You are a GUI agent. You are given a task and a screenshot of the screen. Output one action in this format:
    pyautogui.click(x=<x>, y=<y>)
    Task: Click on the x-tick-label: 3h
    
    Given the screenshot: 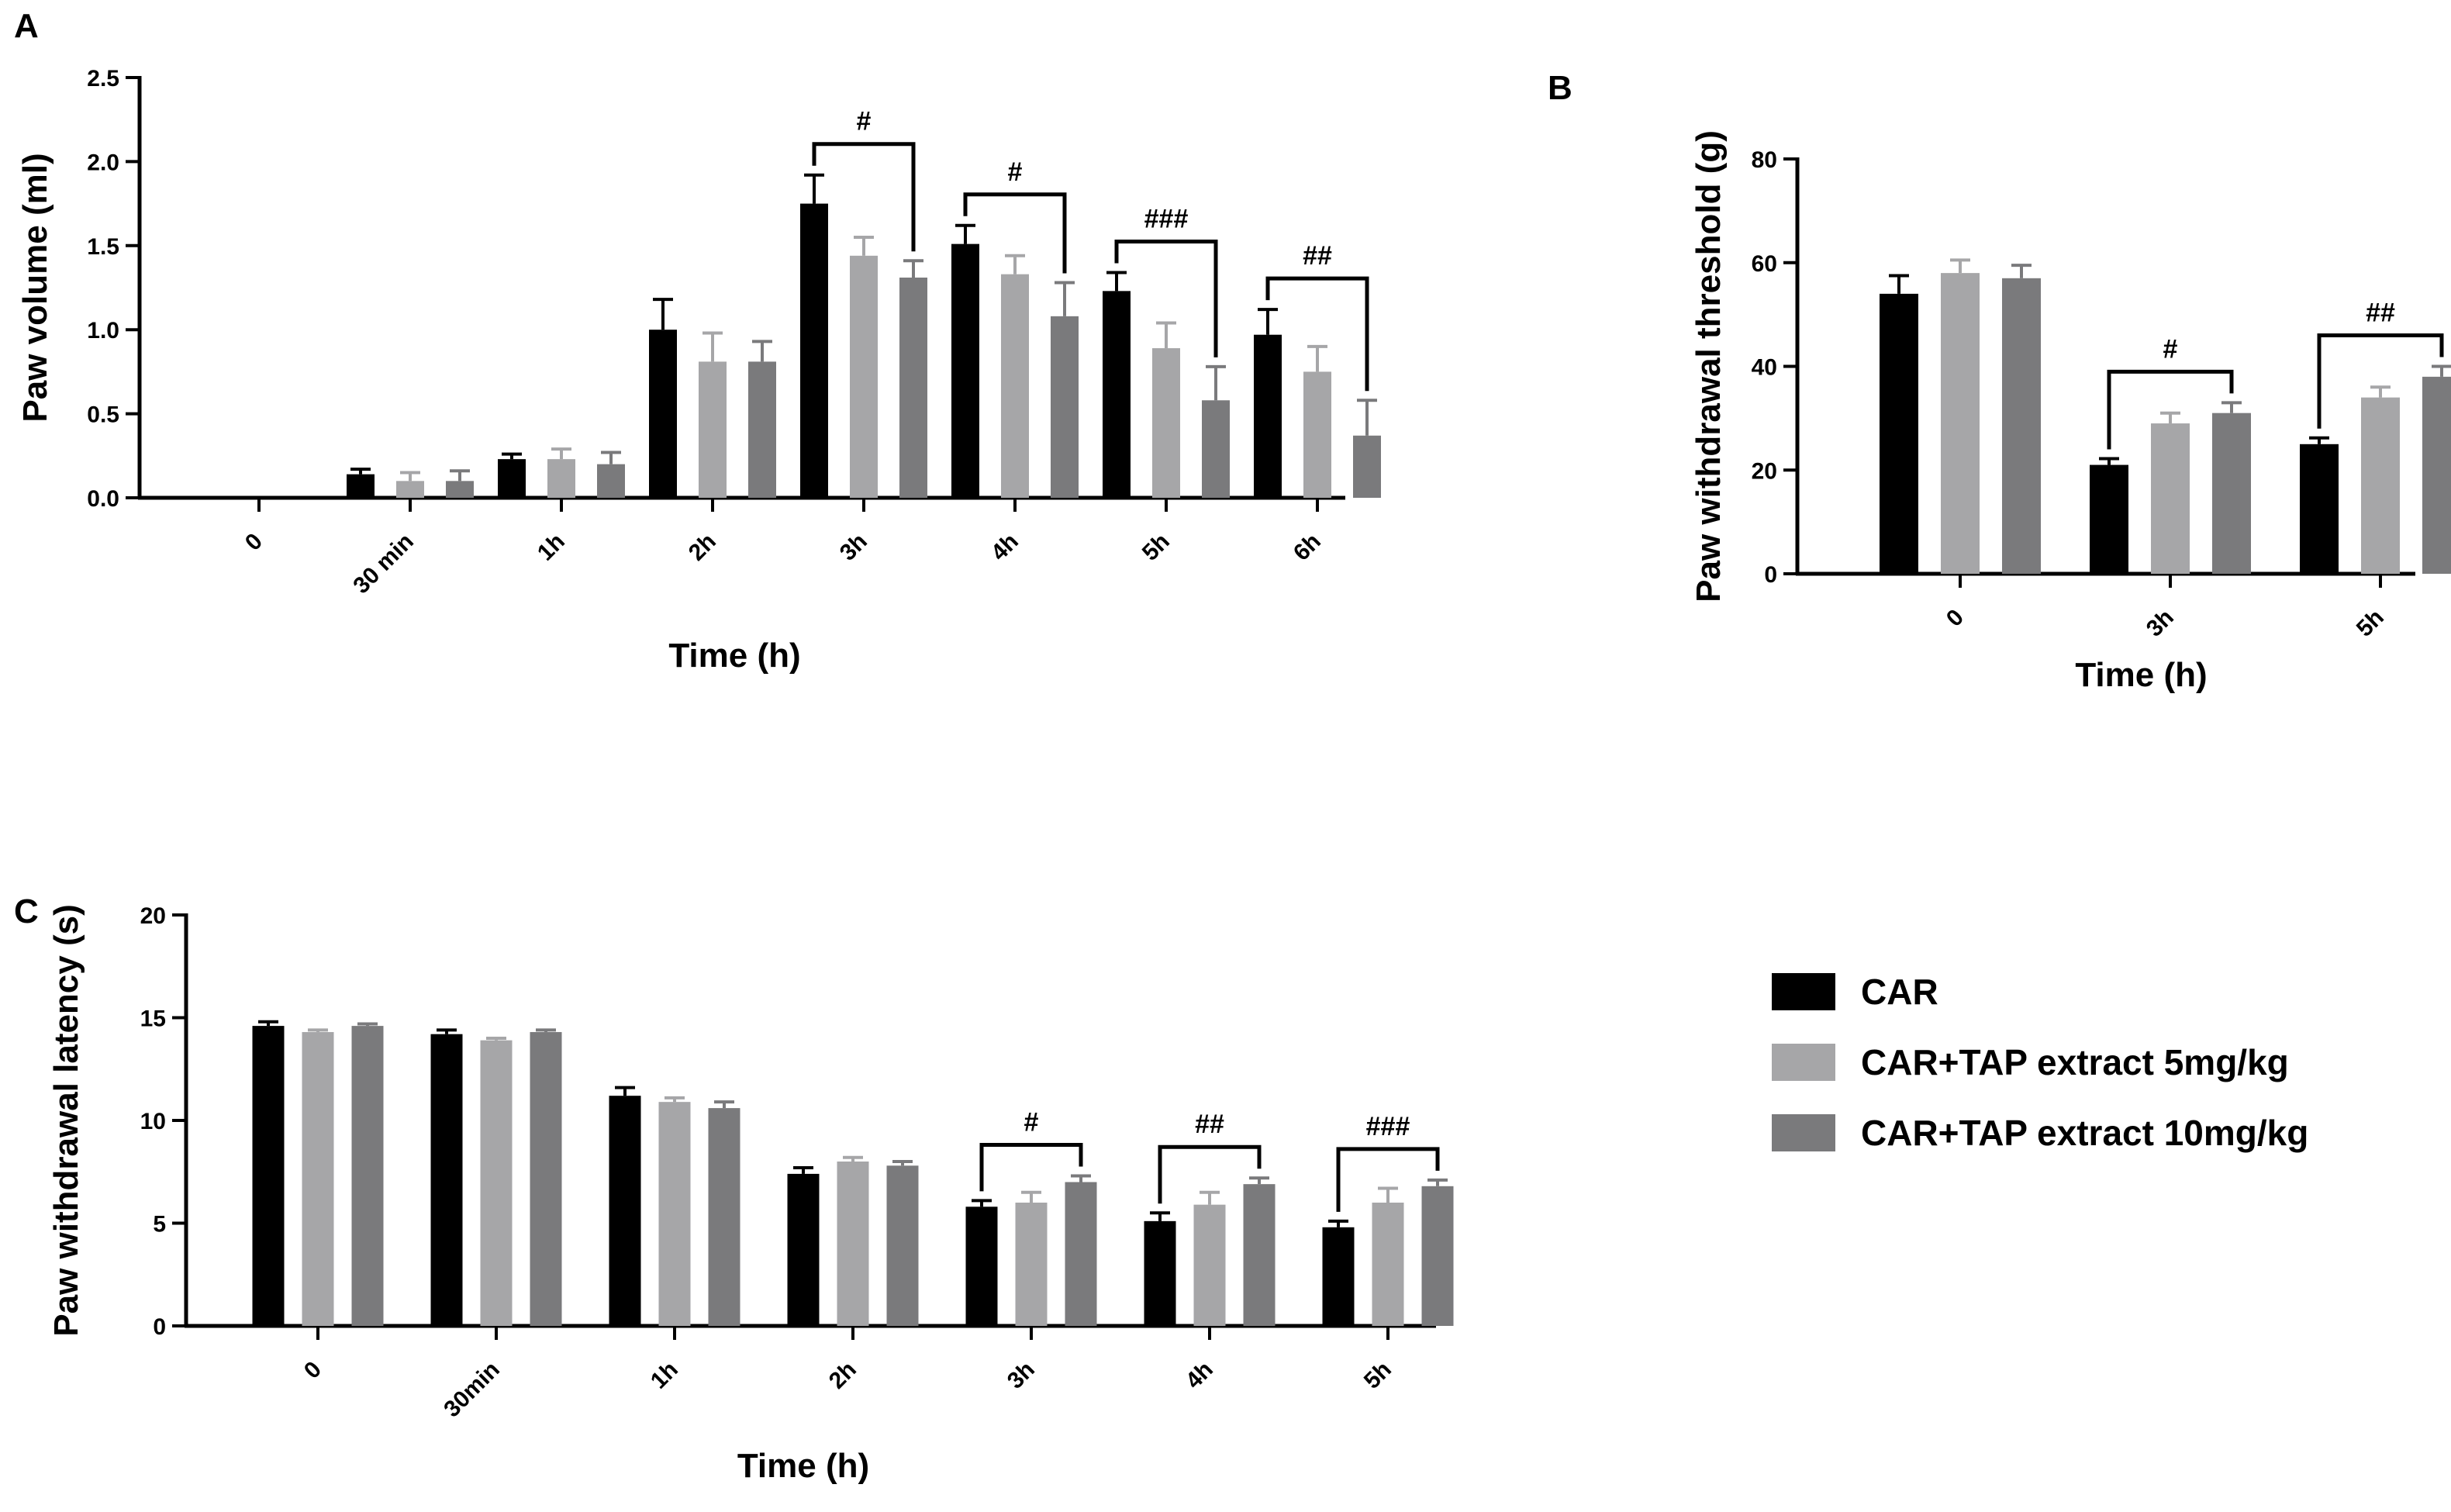 What is the action you would take?
    pyautogui.click(x=1022, y=1375)
    